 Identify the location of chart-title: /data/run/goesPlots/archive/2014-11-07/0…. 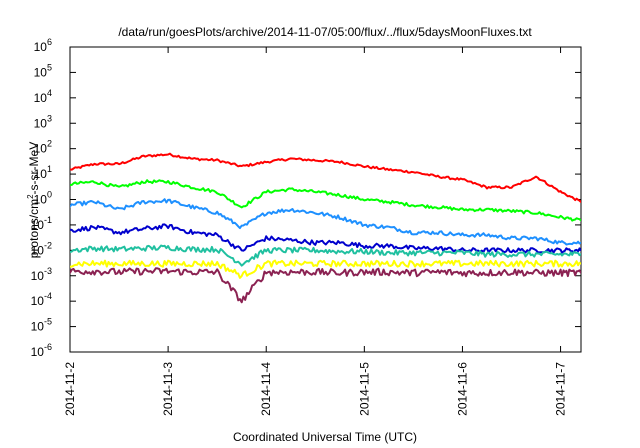
(325, 32).